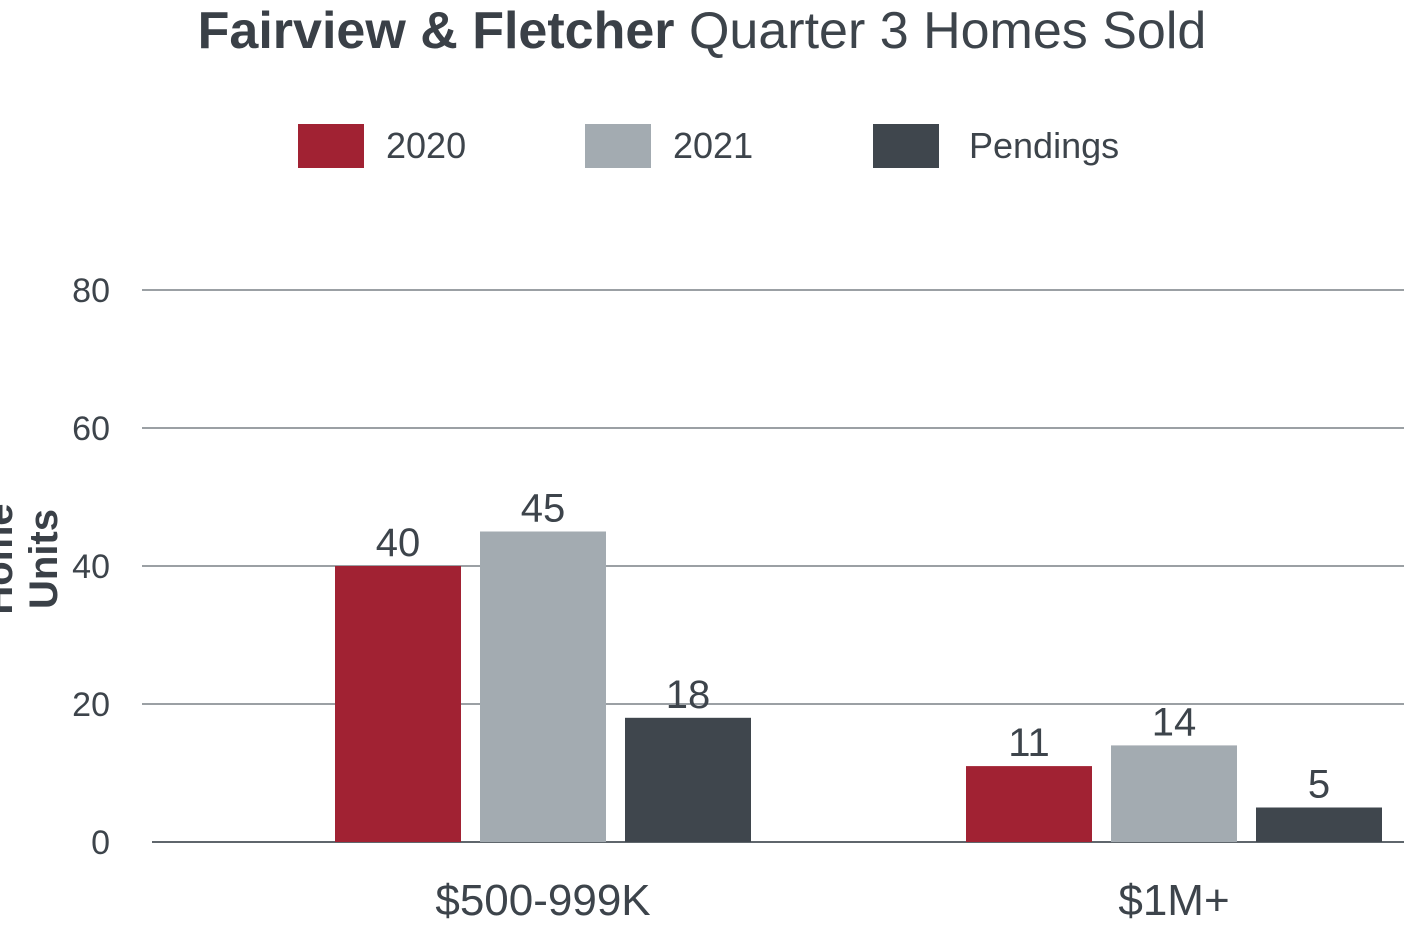 This screenshot has height=931, width=1404. Describe the element at coordinates (688, 695) in the screenshot. I see `data-label-pendings-1: 18` at that location.